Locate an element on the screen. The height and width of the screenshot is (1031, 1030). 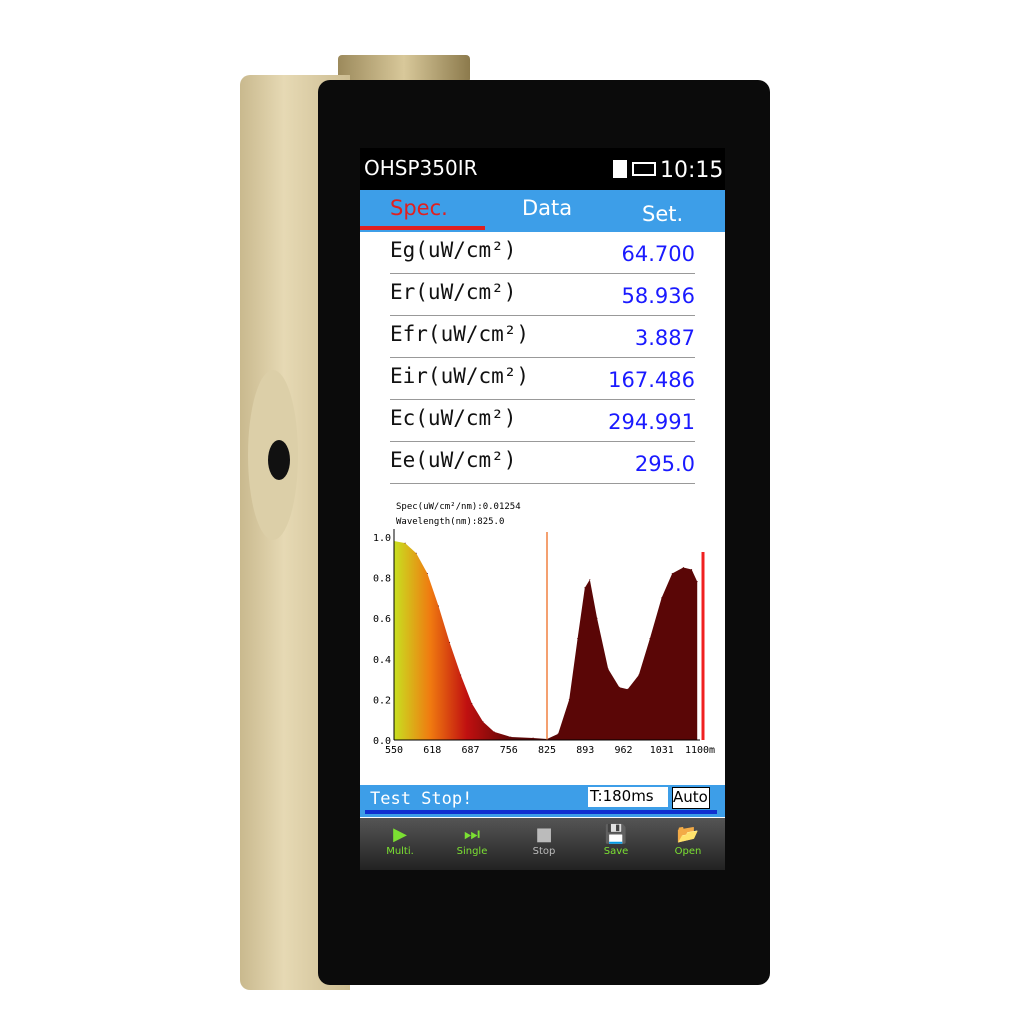
device-knob is located at coordinates (404, 69).